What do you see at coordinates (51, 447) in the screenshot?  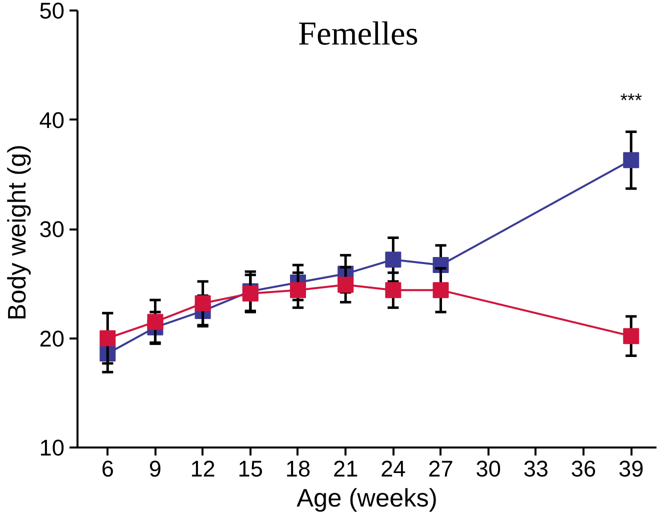 I see `y-tick-label: 10` at bounding box center [51, 447].